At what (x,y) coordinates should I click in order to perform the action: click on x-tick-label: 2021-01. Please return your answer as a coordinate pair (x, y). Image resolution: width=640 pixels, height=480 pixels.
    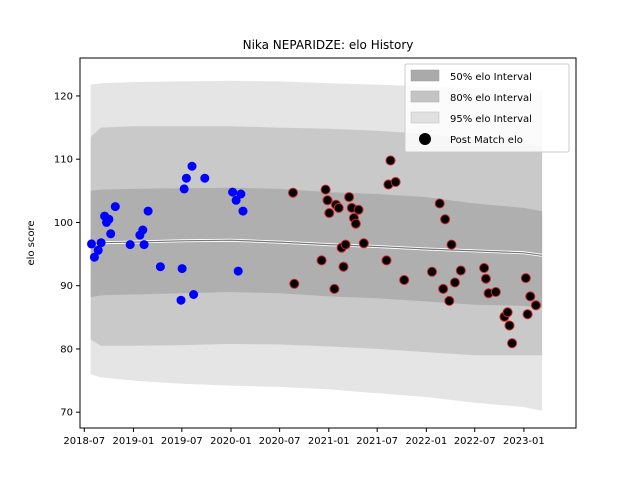
    Looking at the image, I should click on (329, 441).